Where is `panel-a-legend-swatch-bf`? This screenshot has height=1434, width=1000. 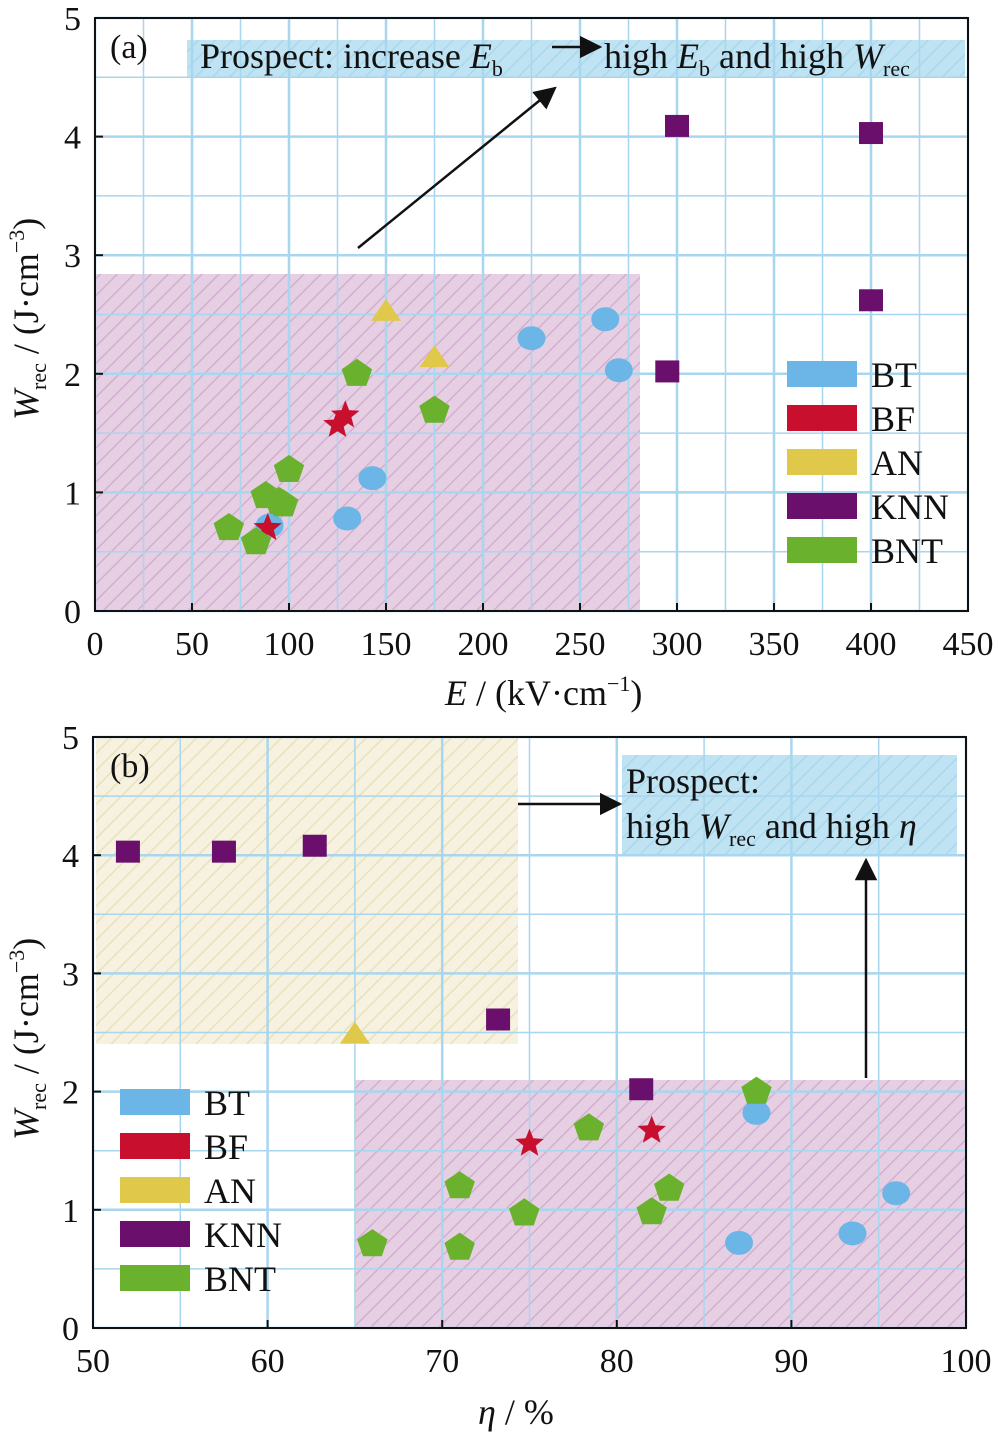
panel-a-legend-swatch-bf is located at coordinates (822, 418).